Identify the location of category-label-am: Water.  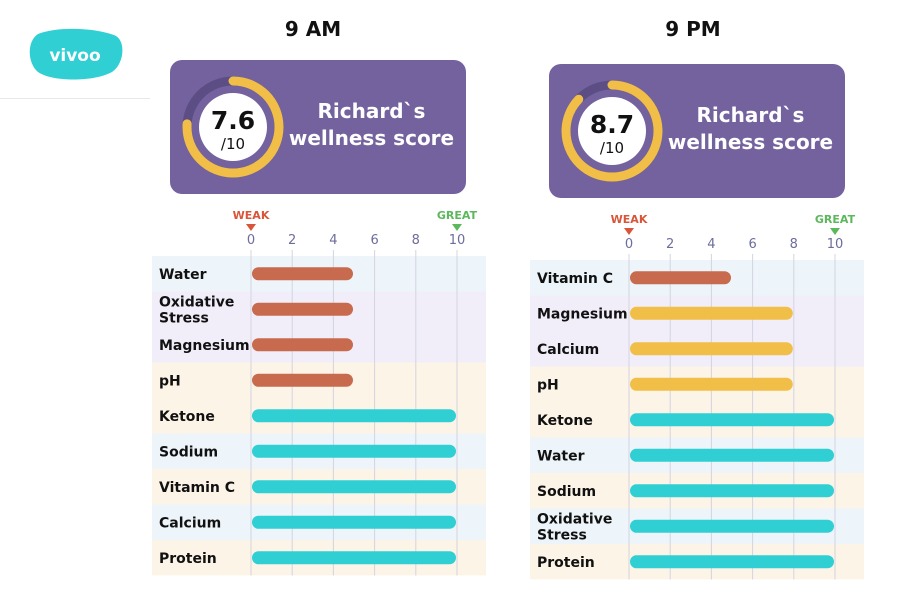
(183, 275).